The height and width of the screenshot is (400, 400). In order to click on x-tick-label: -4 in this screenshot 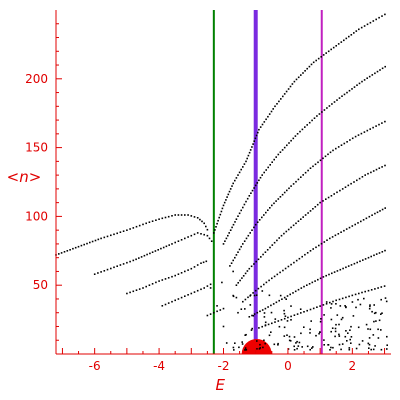, I will do `click(159, 366)`.